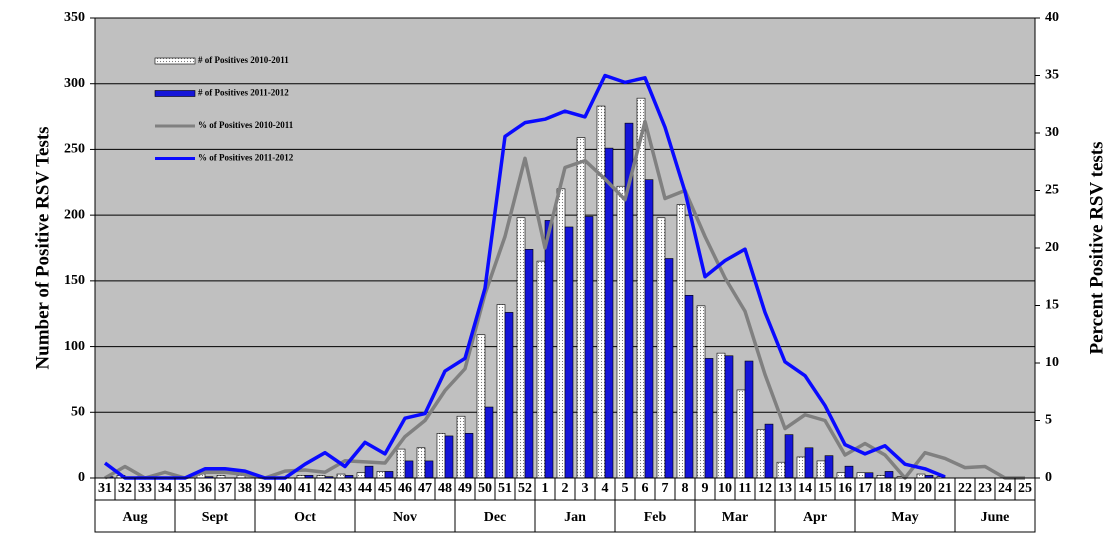 The height and width of the screenshot is (533, 1111). I want to click on legend-label: % of Positives 2011-2012, so click(246, 158).